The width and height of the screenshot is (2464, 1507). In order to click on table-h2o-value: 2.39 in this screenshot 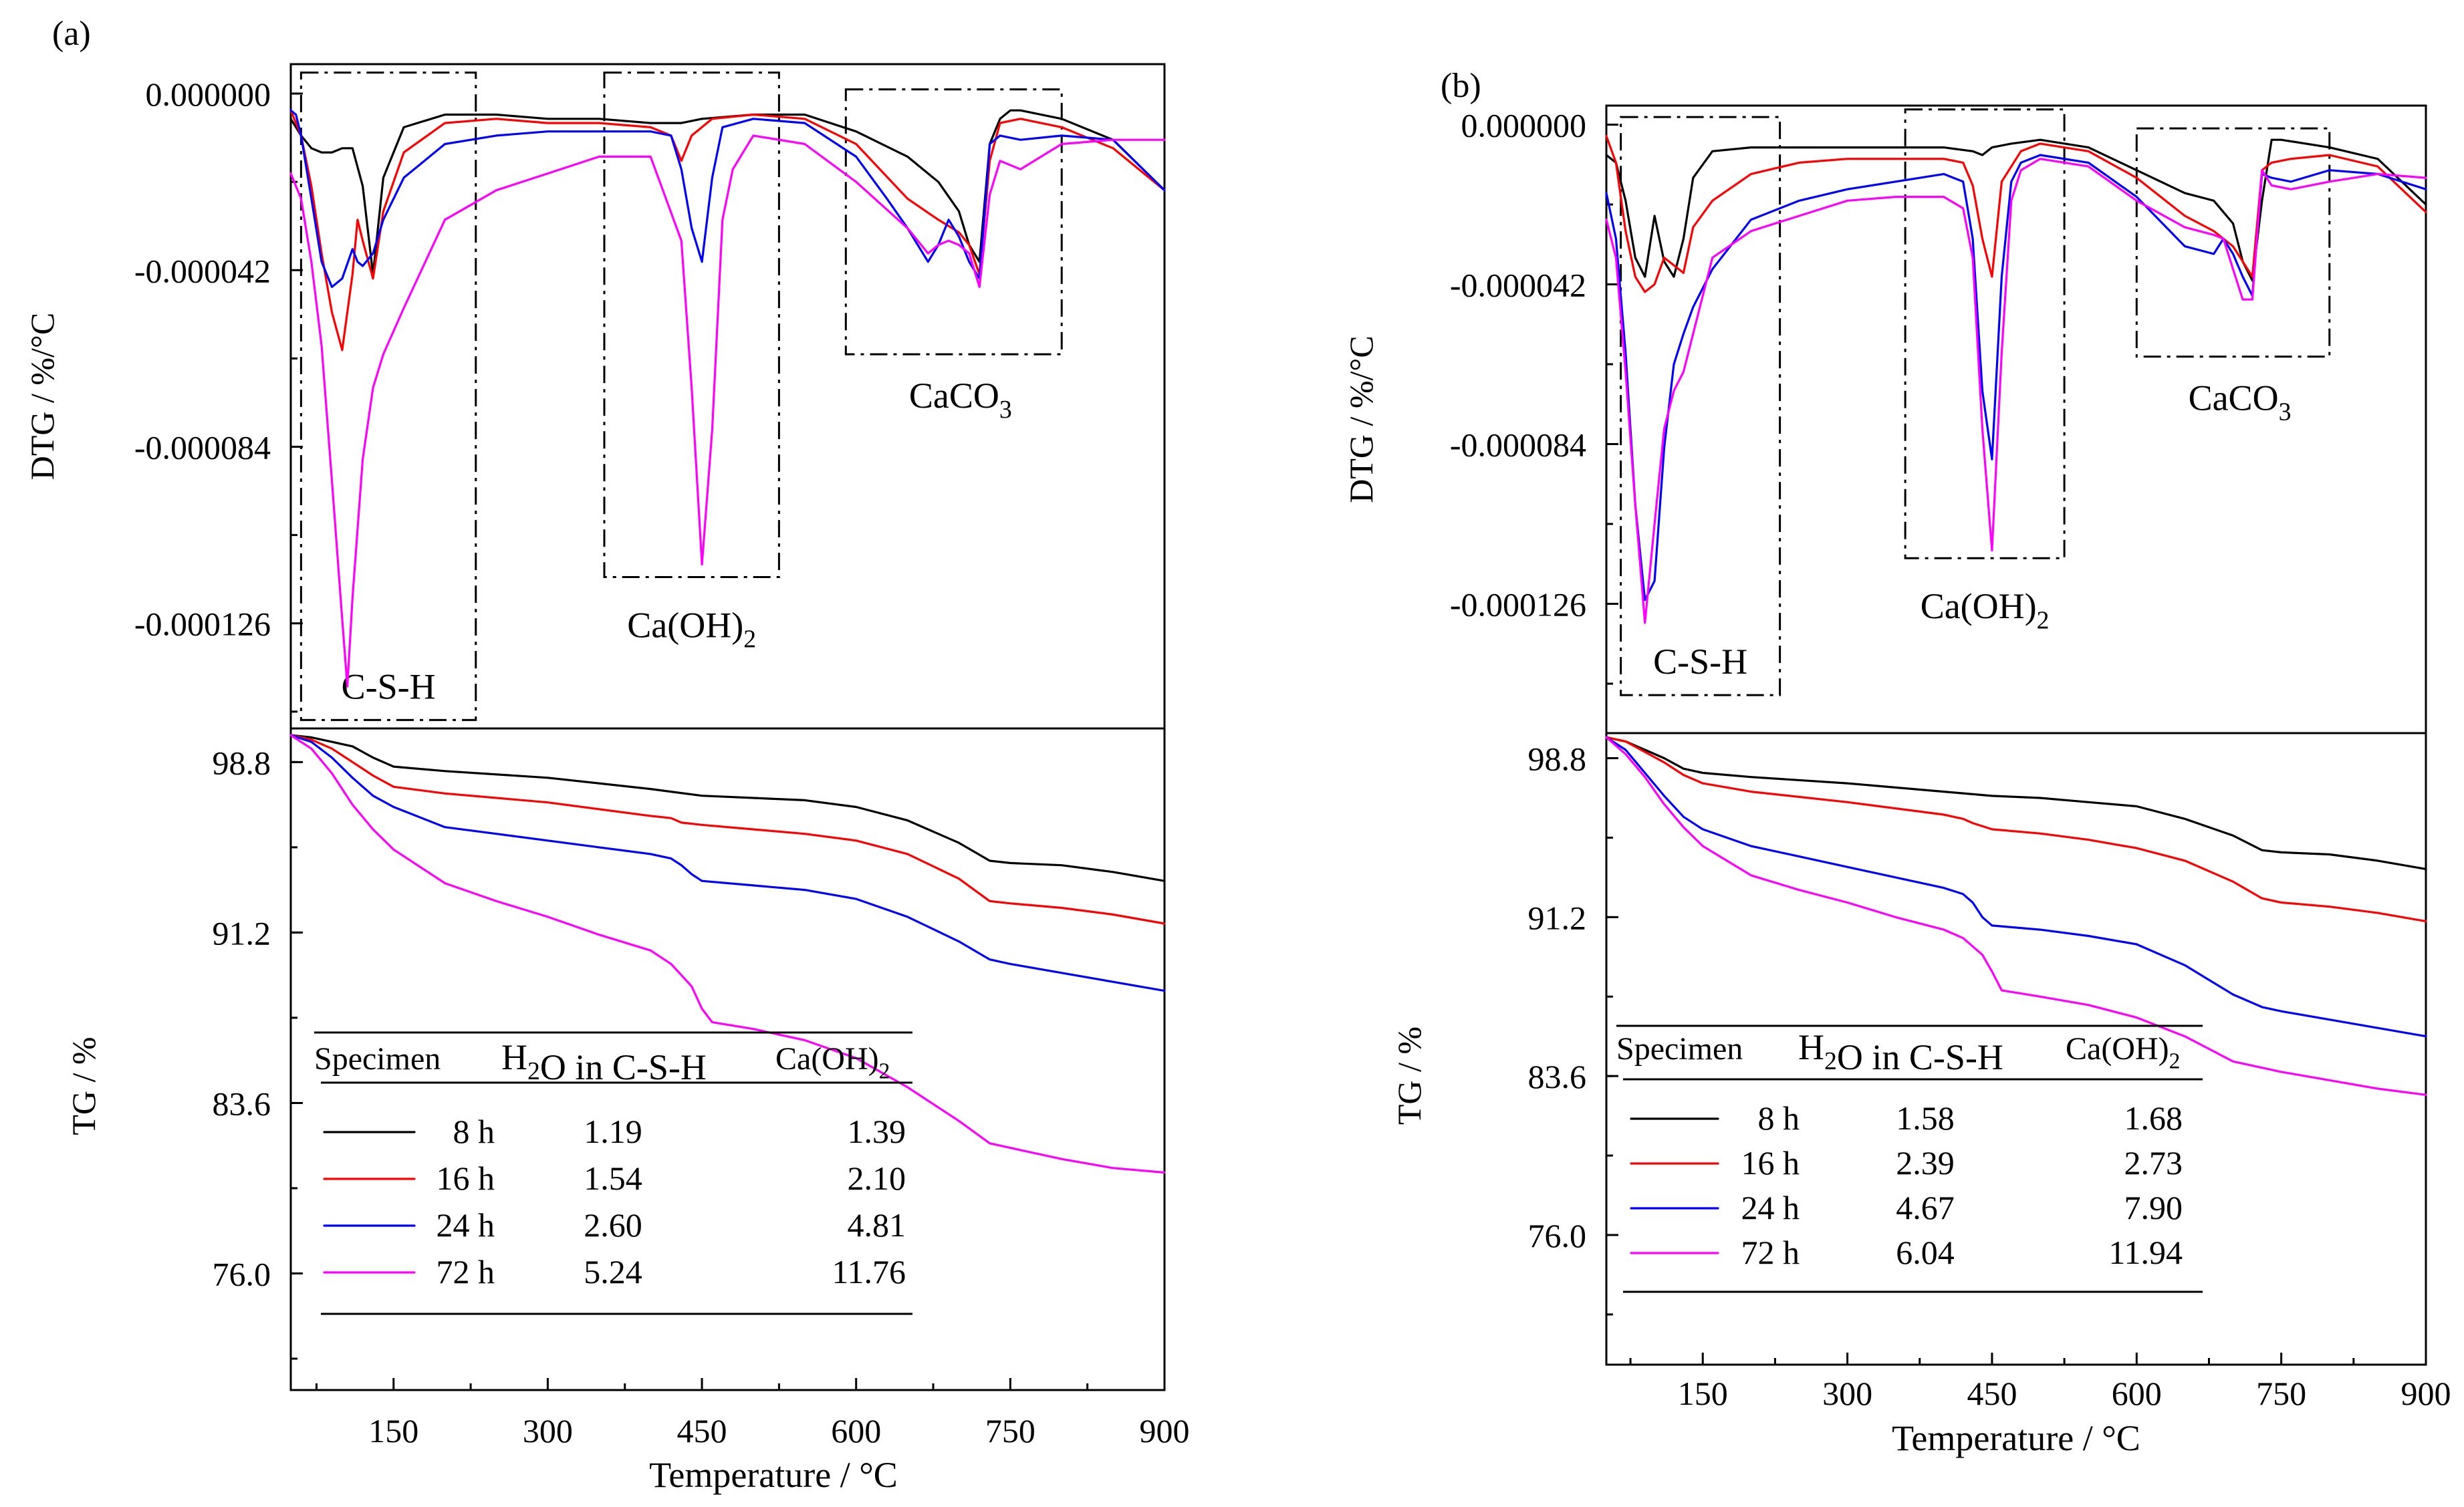, I will do `click(1925, 1163)`.